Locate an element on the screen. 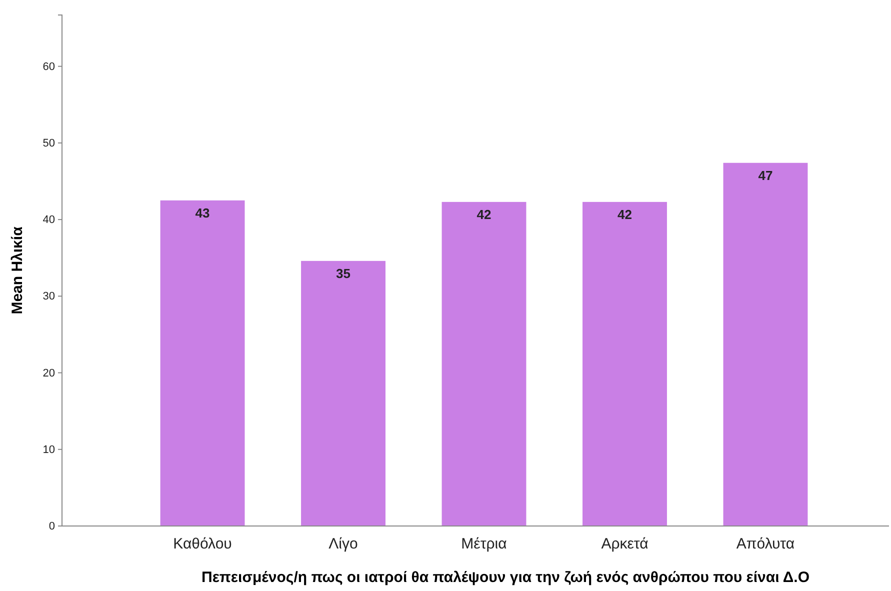 Image resolution: width=891 pixels, height=591 pixels. y-tick-label: 20 is located at coordinates (48, 373).